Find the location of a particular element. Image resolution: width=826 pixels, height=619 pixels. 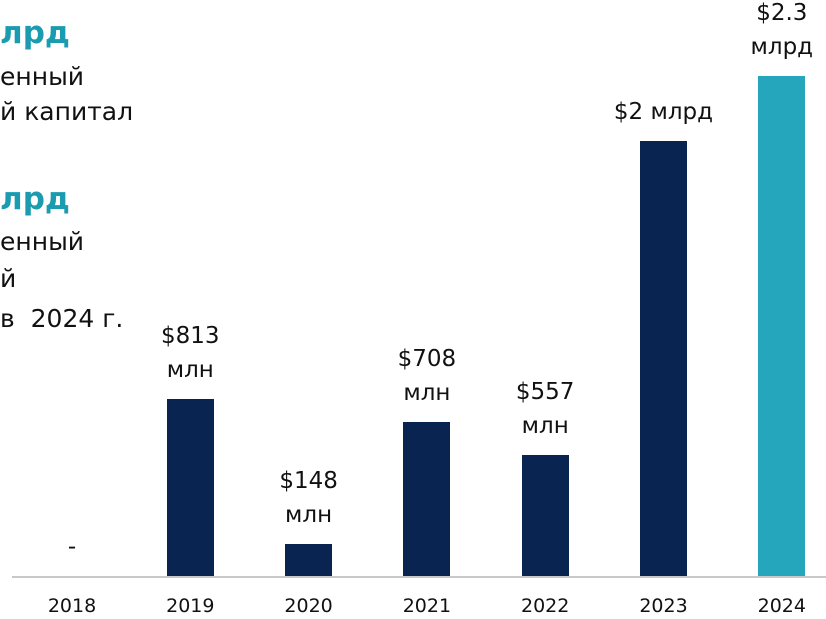

x-tick-label: 2020 is located at coordinates (308, 606).